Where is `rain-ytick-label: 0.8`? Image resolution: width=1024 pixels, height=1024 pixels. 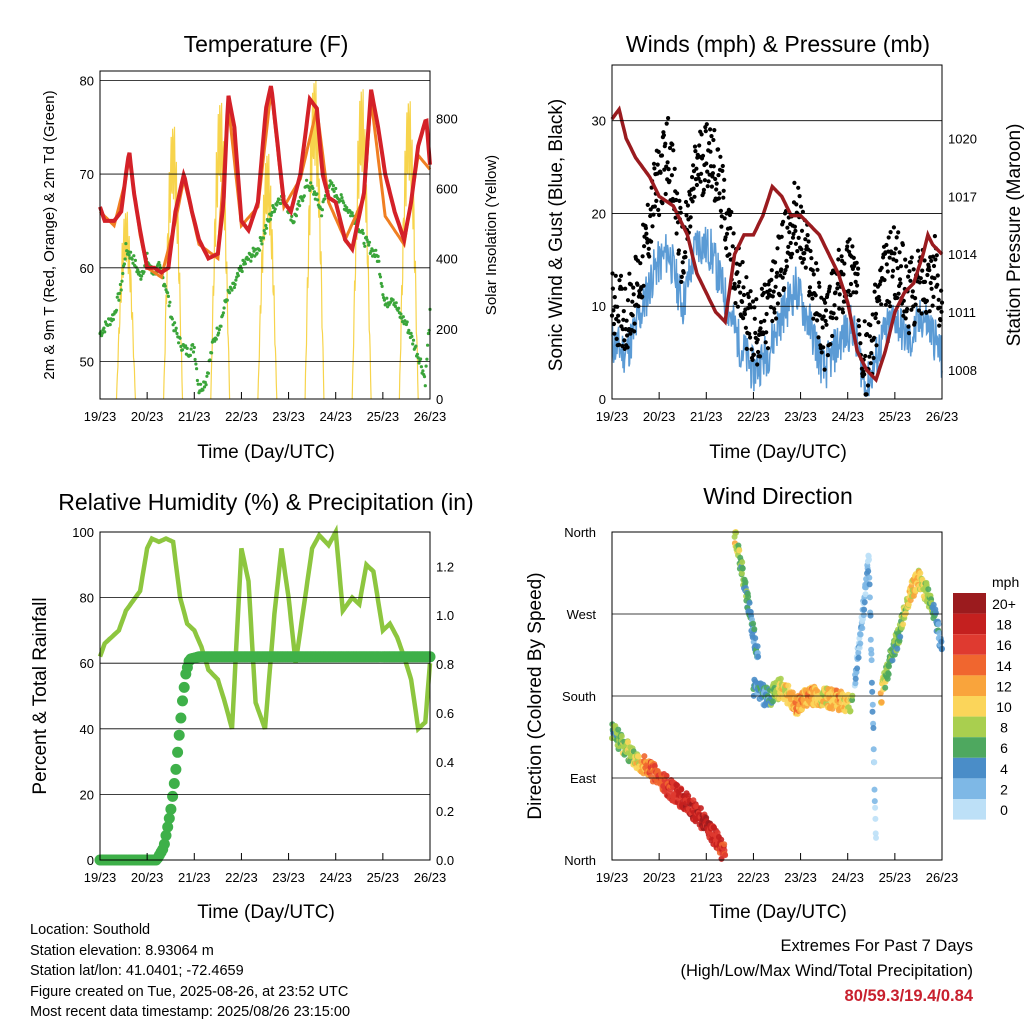 rain-ytick-label: 0.8 is located at coordinates (445, 664).